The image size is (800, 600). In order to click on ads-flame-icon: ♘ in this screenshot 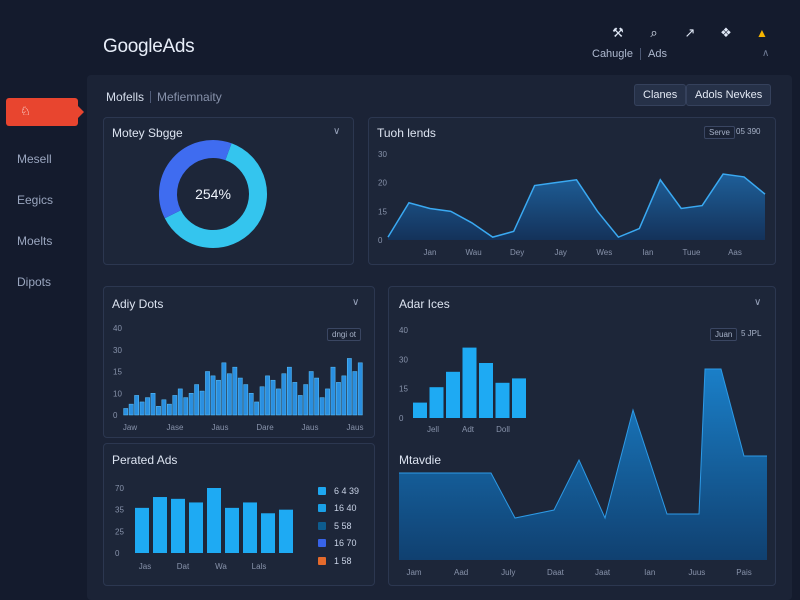, I will do `click(25, 111)`.